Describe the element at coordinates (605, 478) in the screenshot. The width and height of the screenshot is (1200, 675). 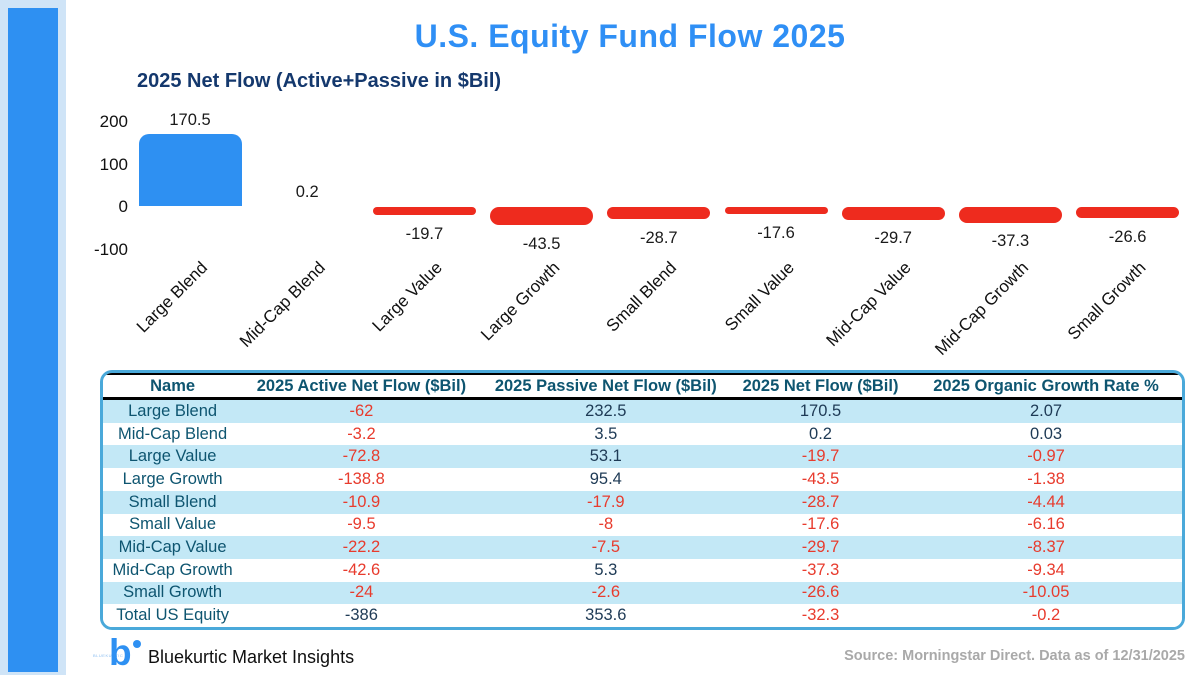
I see `cell-value: 95.4` at that location.